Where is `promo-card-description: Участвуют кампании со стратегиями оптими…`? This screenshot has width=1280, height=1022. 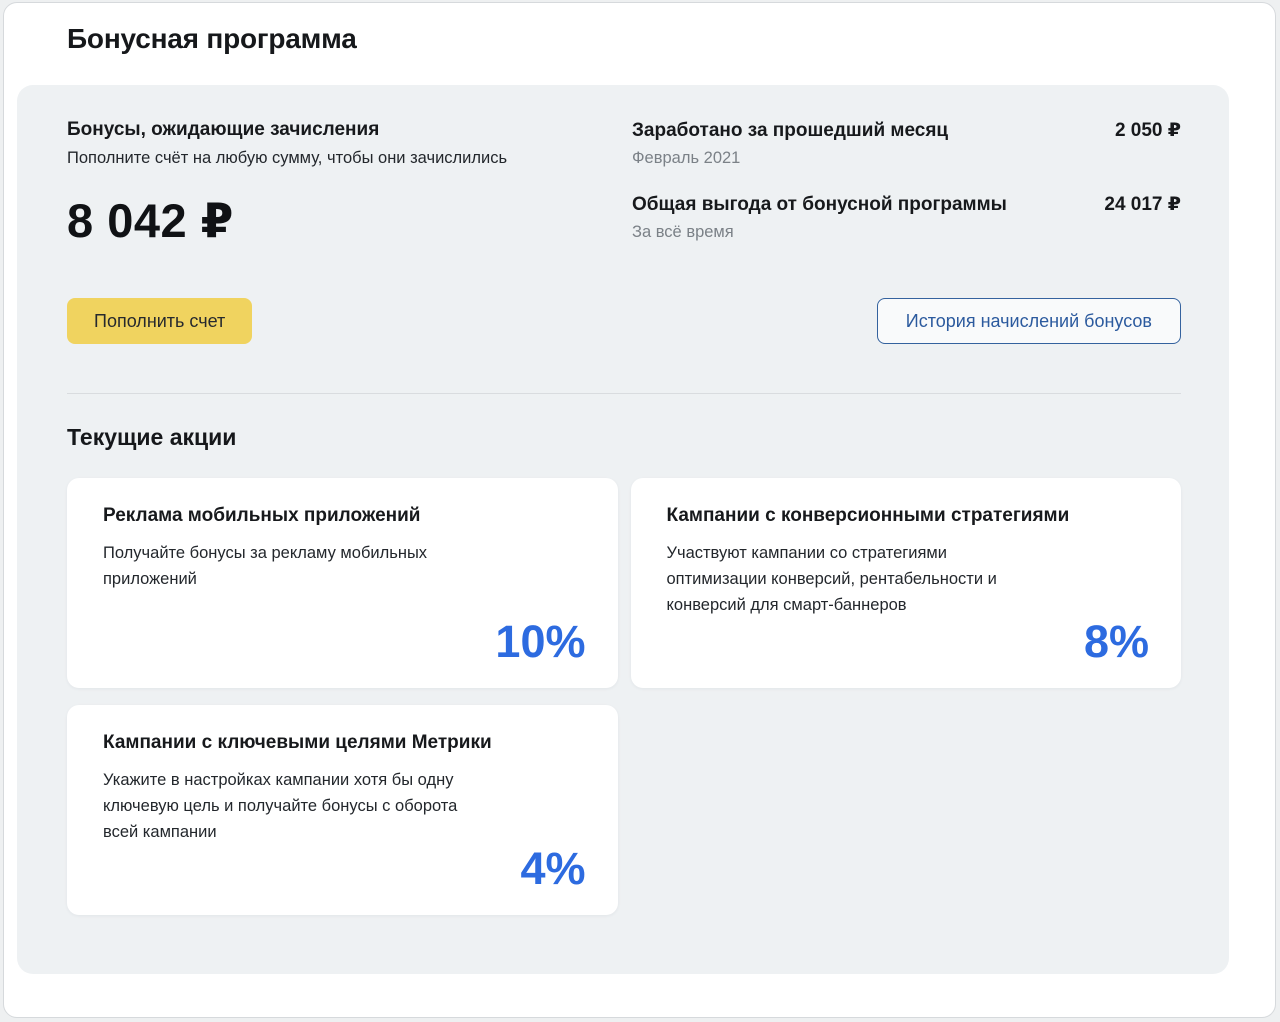
promo-card-description: Участвуют кампании со стратегиями оптими… is located at coordinates (831, 579).